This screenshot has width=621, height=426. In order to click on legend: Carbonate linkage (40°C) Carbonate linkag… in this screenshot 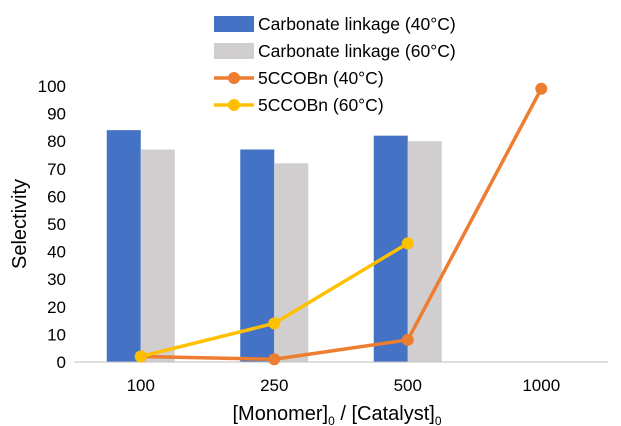, I will do `click(335, 64)`.